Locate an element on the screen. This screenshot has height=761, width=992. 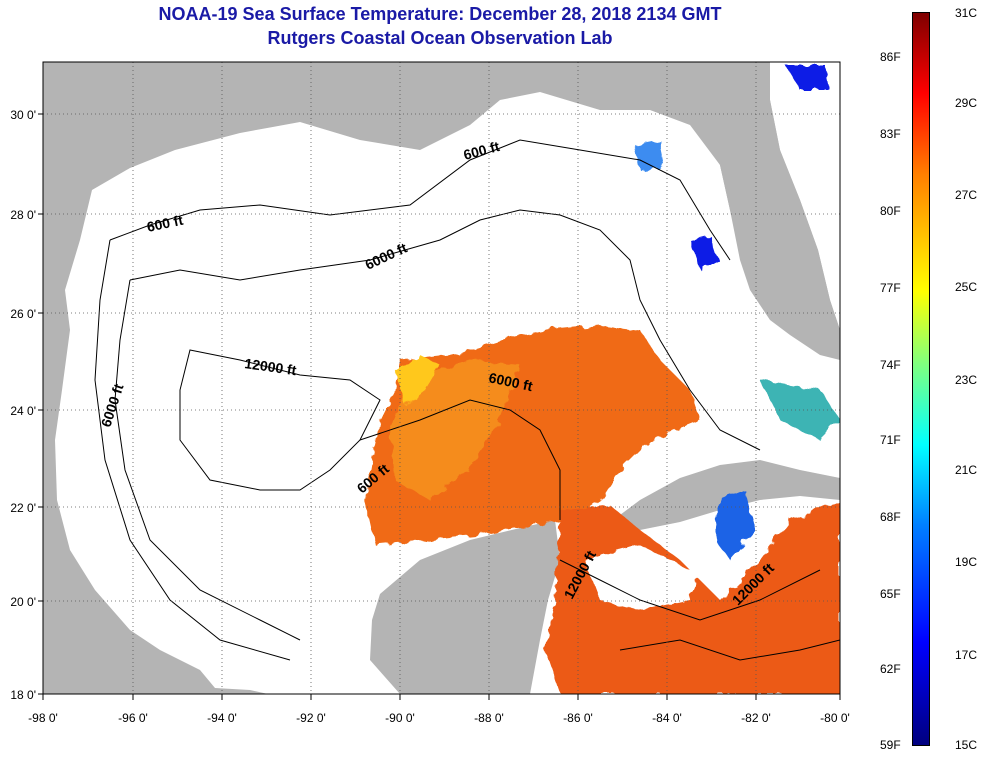
colorbar-label-25c: 25C is located at coordinates (966, 287).